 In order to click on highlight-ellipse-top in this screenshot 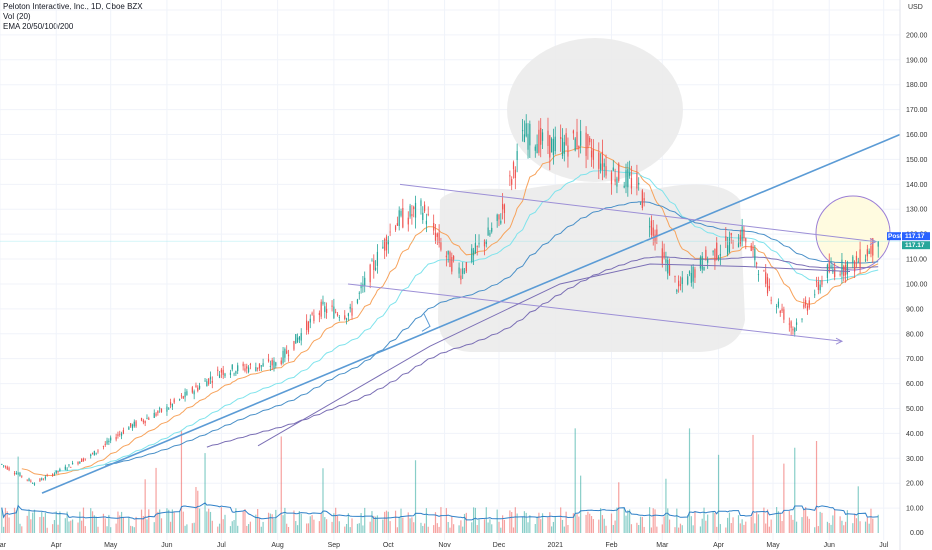, I will do `click(595, 110)`.